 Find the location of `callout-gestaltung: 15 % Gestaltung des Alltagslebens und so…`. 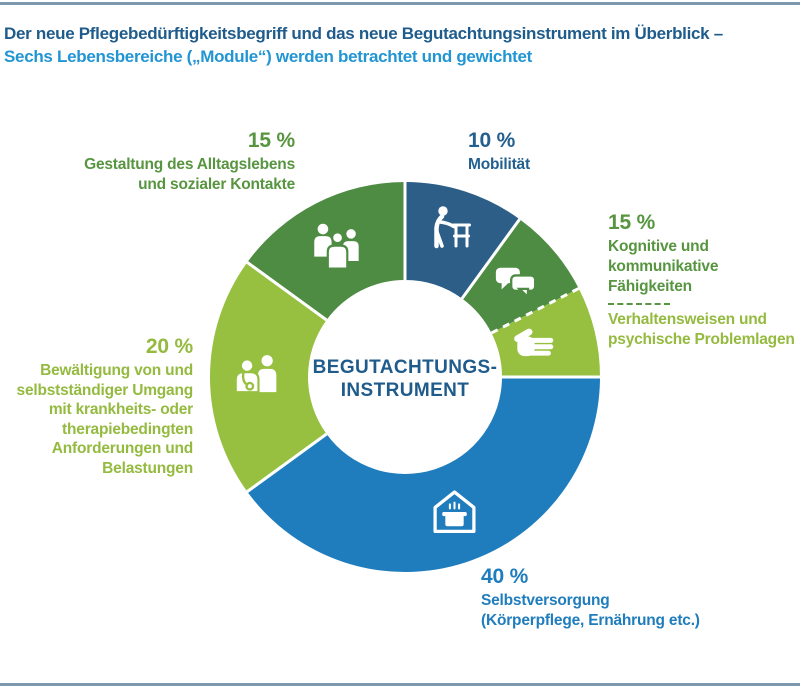

callout-gestaltung: 15 % Gestaltung des Alltagslebens und so… is located at coordinates (189, 161).